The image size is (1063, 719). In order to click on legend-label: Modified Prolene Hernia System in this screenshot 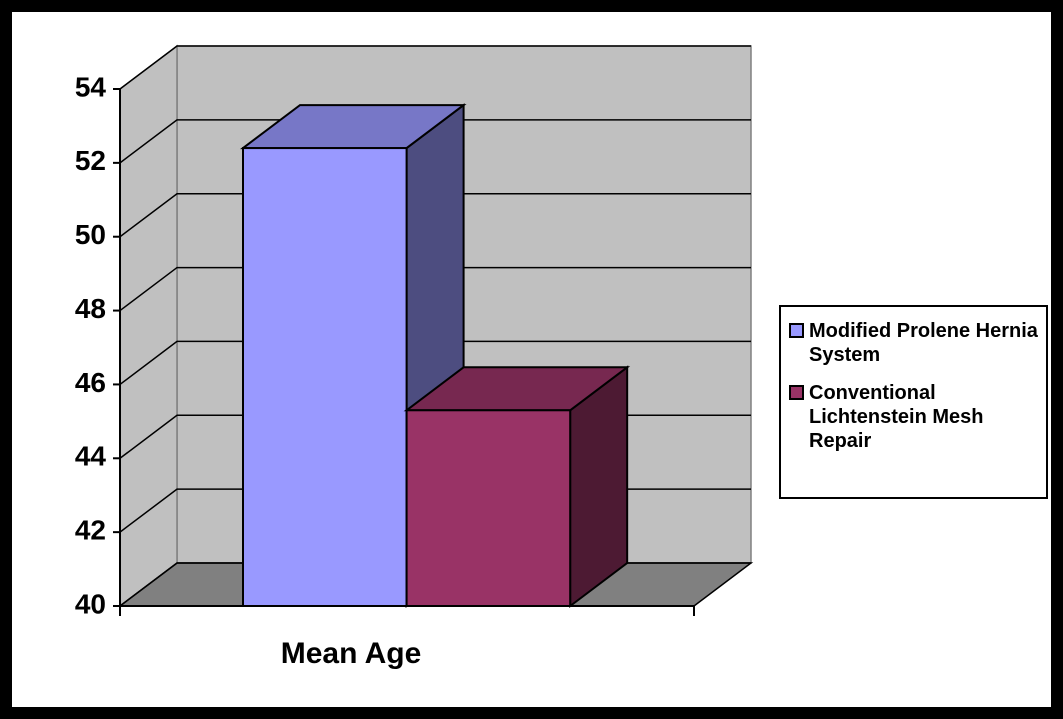, I will do `click(923, 343)`.